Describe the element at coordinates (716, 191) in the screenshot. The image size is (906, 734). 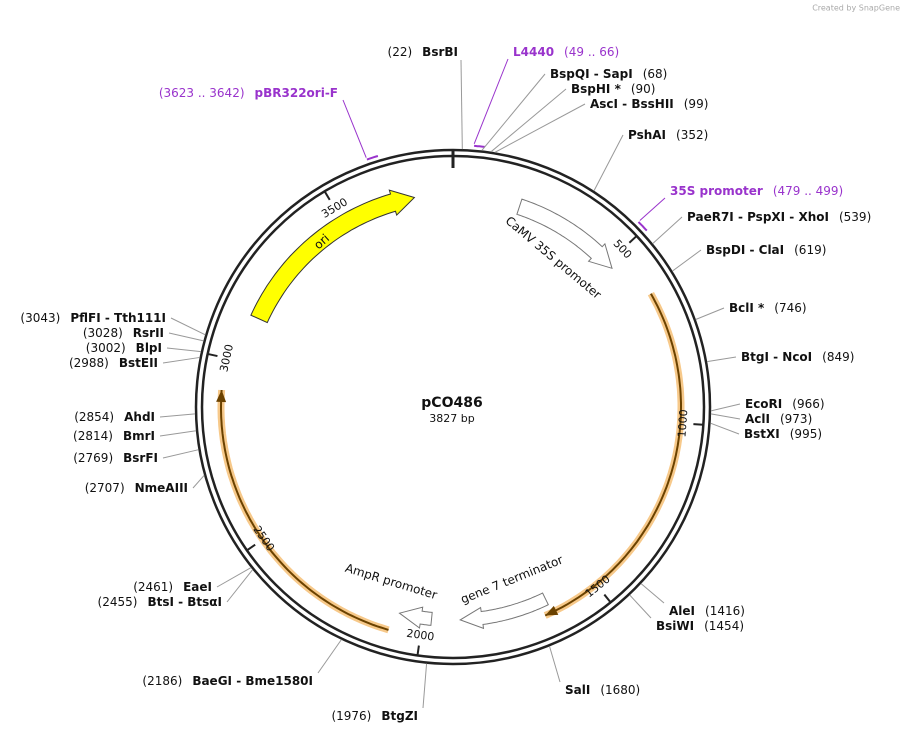
I see `label-part: 35S promoter` at that location.